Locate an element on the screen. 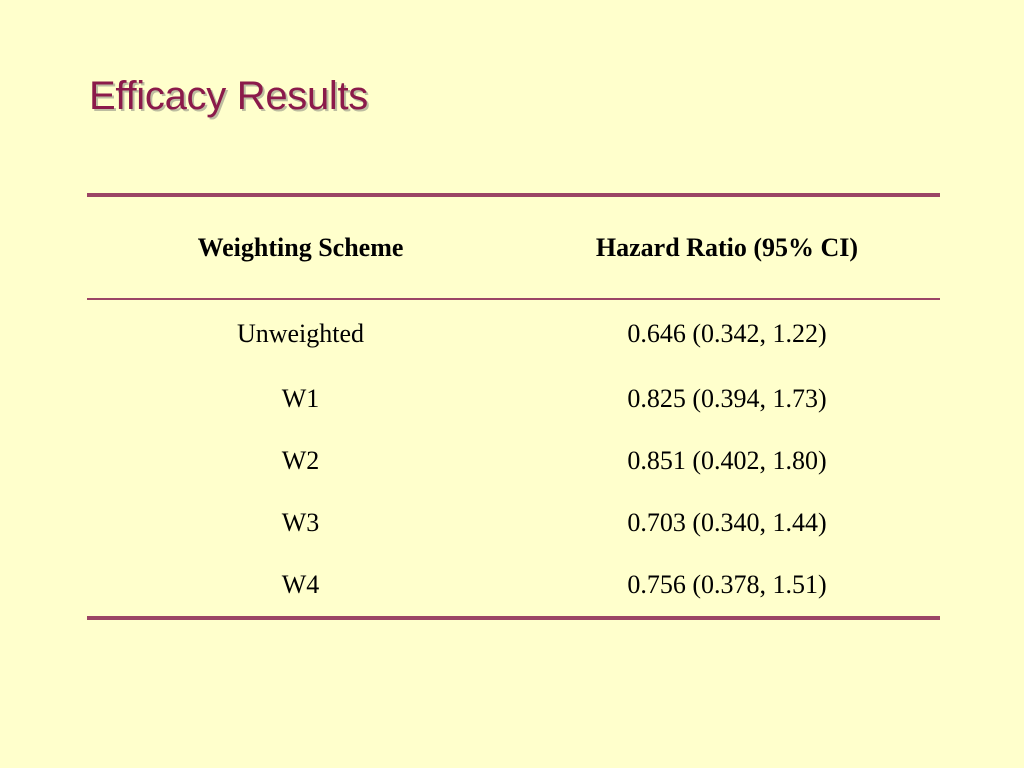  cell-hazard-ratio: 0.825 (0.394, 1.73) is located at coordinates (727, 398).